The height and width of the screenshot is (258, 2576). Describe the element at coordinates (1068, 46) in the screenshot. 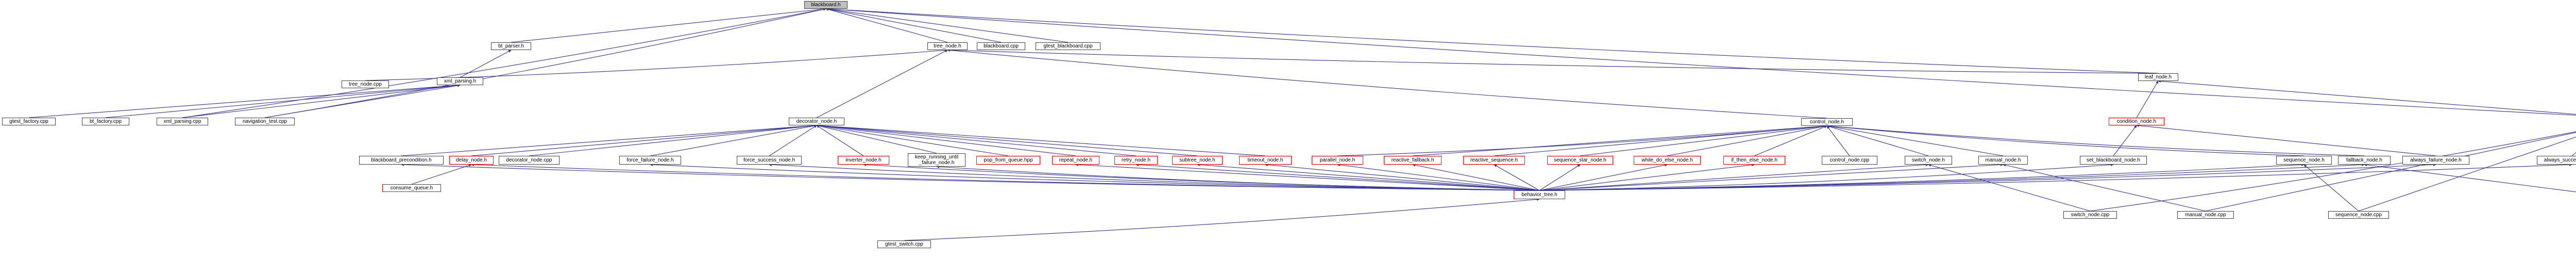

I see `graph-node-gtest-blackboard-cpp: gtest_blackboard.cpp` at that location.